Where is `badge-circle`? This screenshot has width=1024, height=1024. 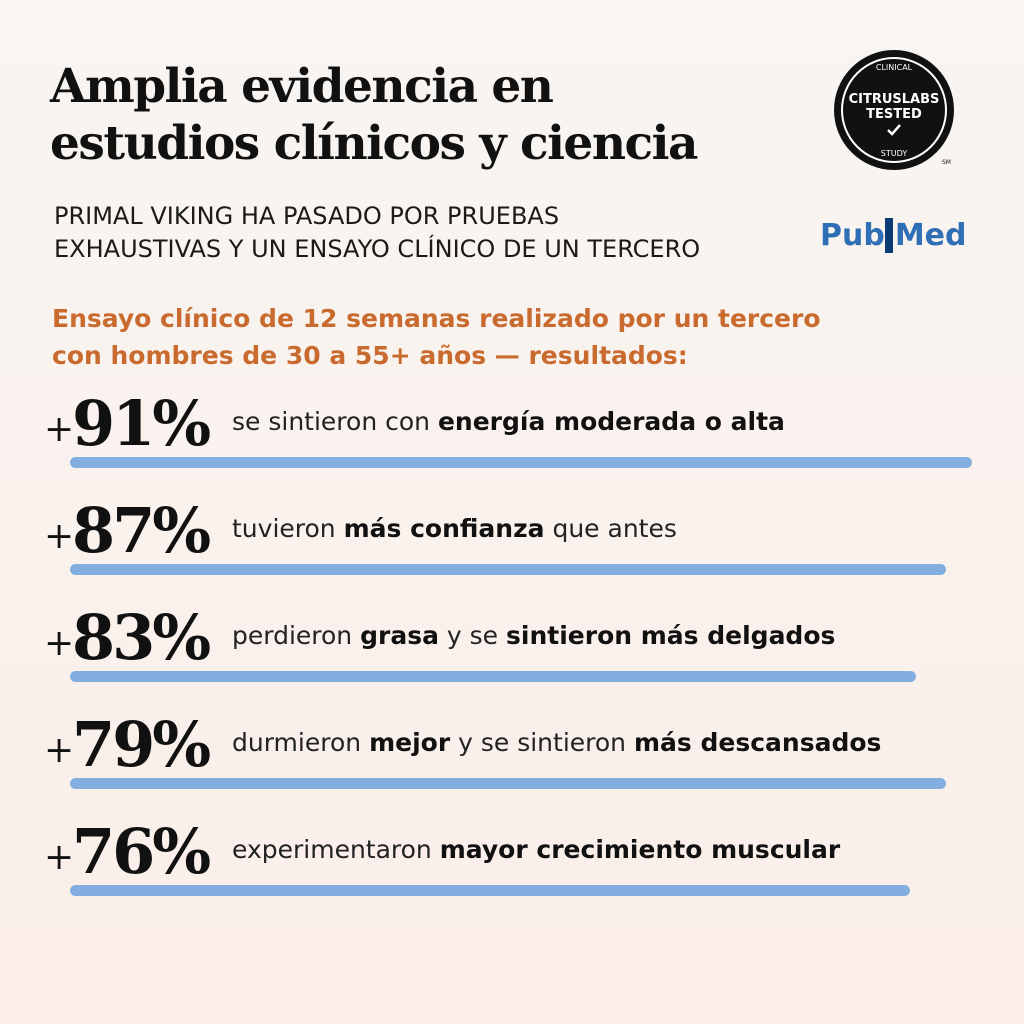
badge-circle is located at coordinates (894, 110).